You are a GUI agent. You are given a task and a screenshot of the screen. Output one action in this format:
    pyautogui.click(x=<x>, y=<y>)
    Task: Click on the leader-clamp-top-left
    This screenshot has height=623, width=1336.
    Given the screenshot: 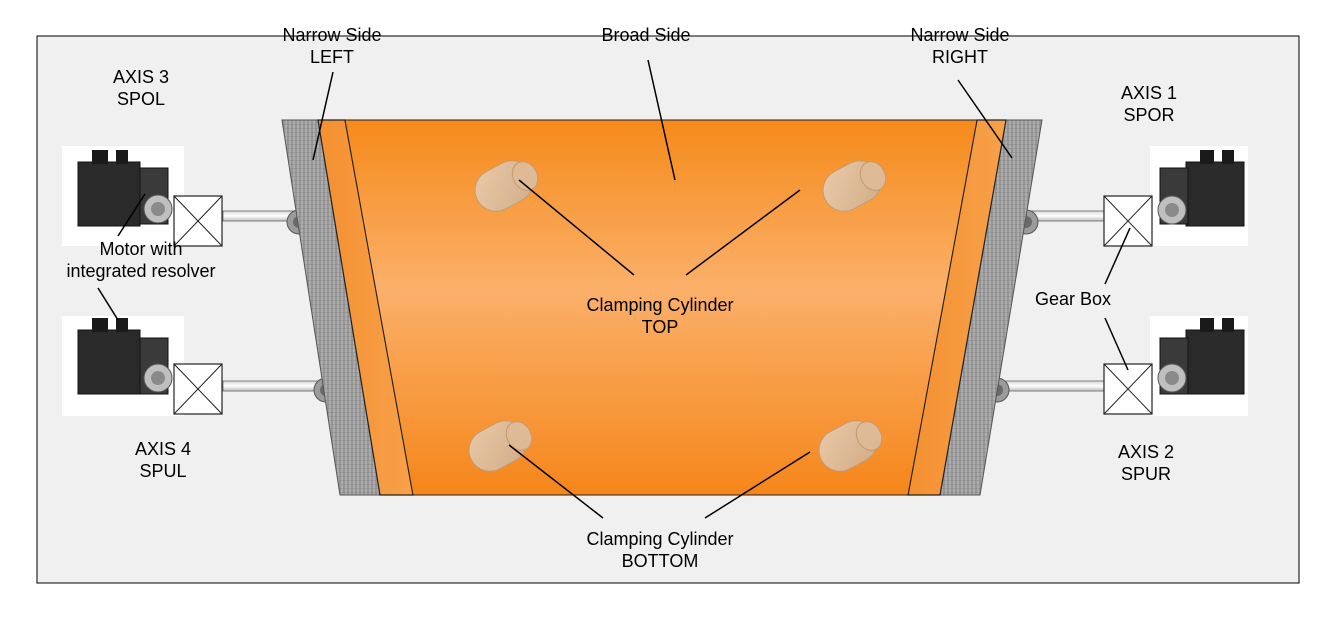 What is the action you would take?
    pyautogui.click(x=576, y=227)
    